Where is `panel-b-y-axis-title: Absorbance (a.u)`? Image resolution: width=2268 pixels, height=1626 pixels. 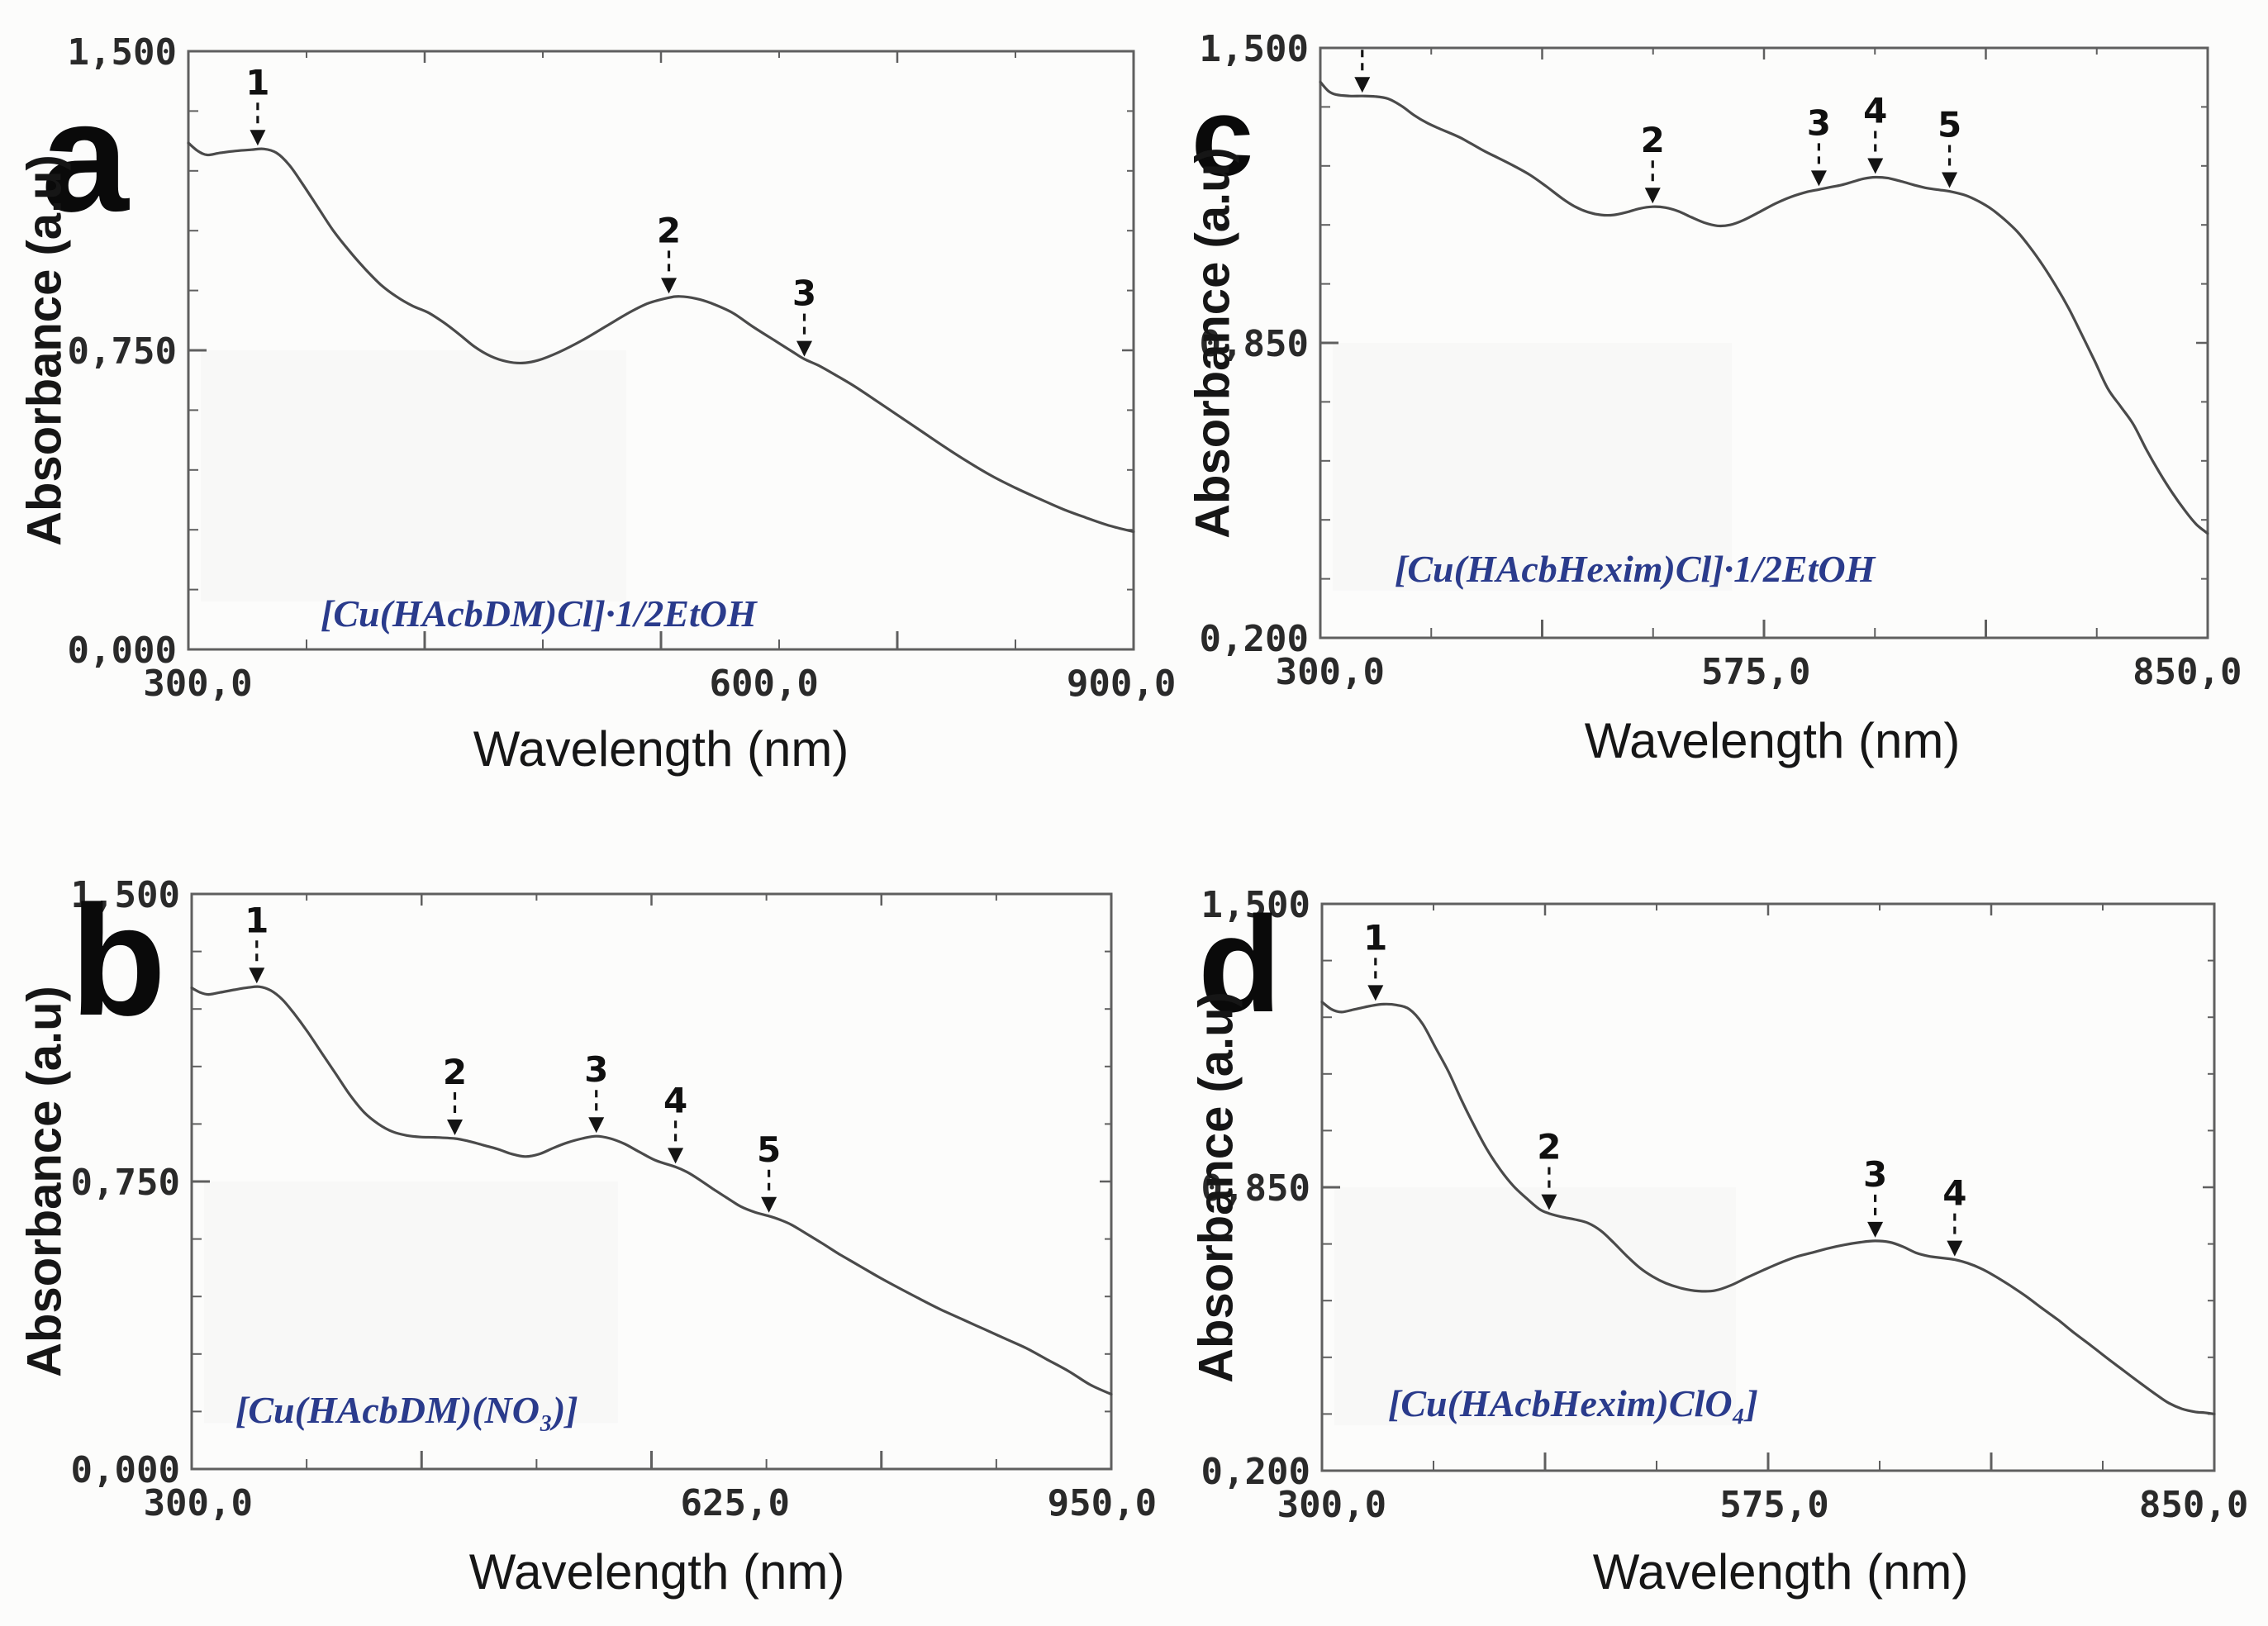
panel-b-y-axis-title: Absorbance (a.u) is located at coordinates (44, 1181).